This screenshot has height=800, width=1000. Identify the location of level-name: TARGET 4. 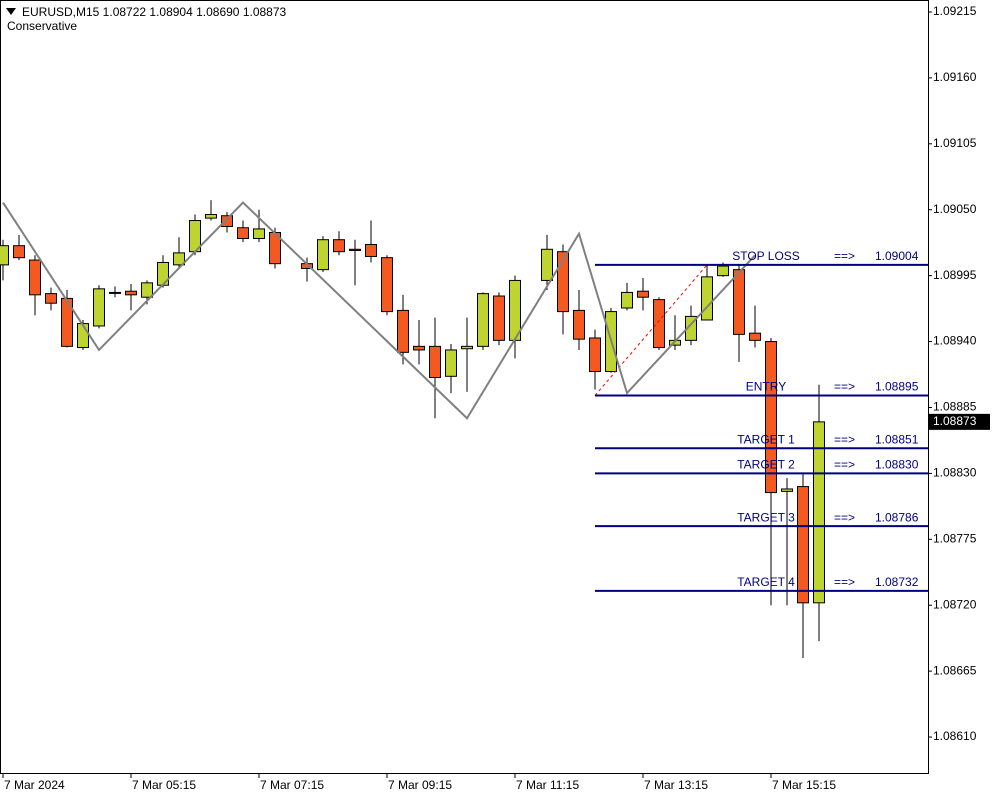
(766, 582).